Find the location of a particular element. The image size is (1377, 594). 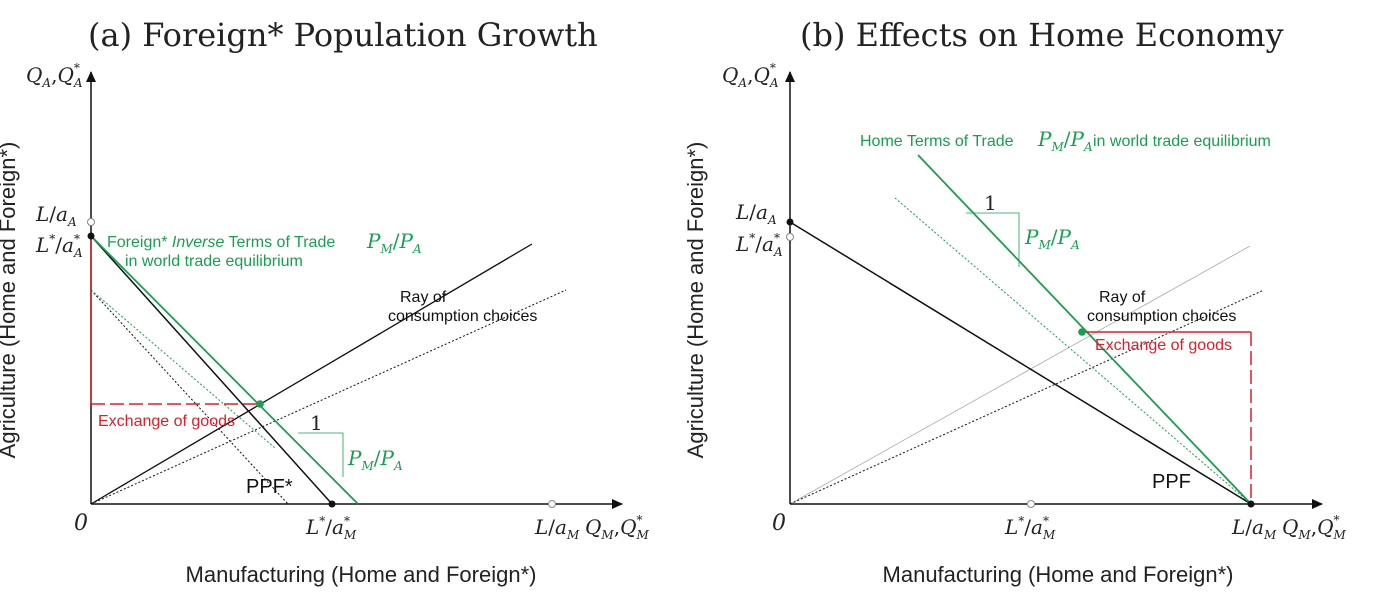

panel-a-tick-y-home: L/aA is located at coordinates (56, 215).